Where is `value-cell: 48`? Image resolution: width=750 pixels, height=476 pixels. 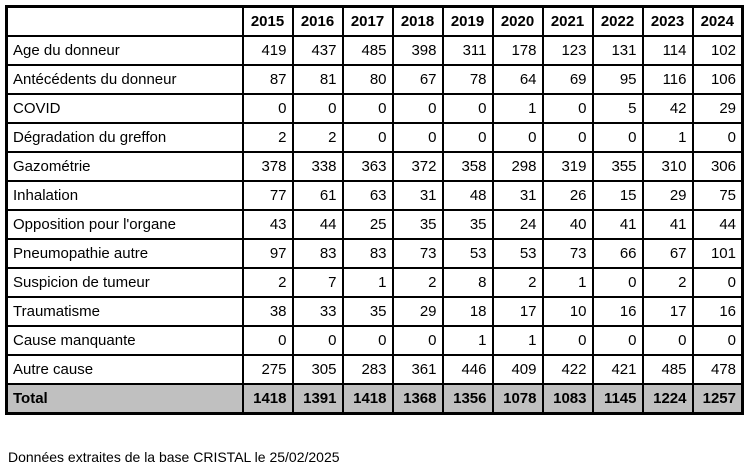
value-cell: 48 is located at coordinates (467, 195).